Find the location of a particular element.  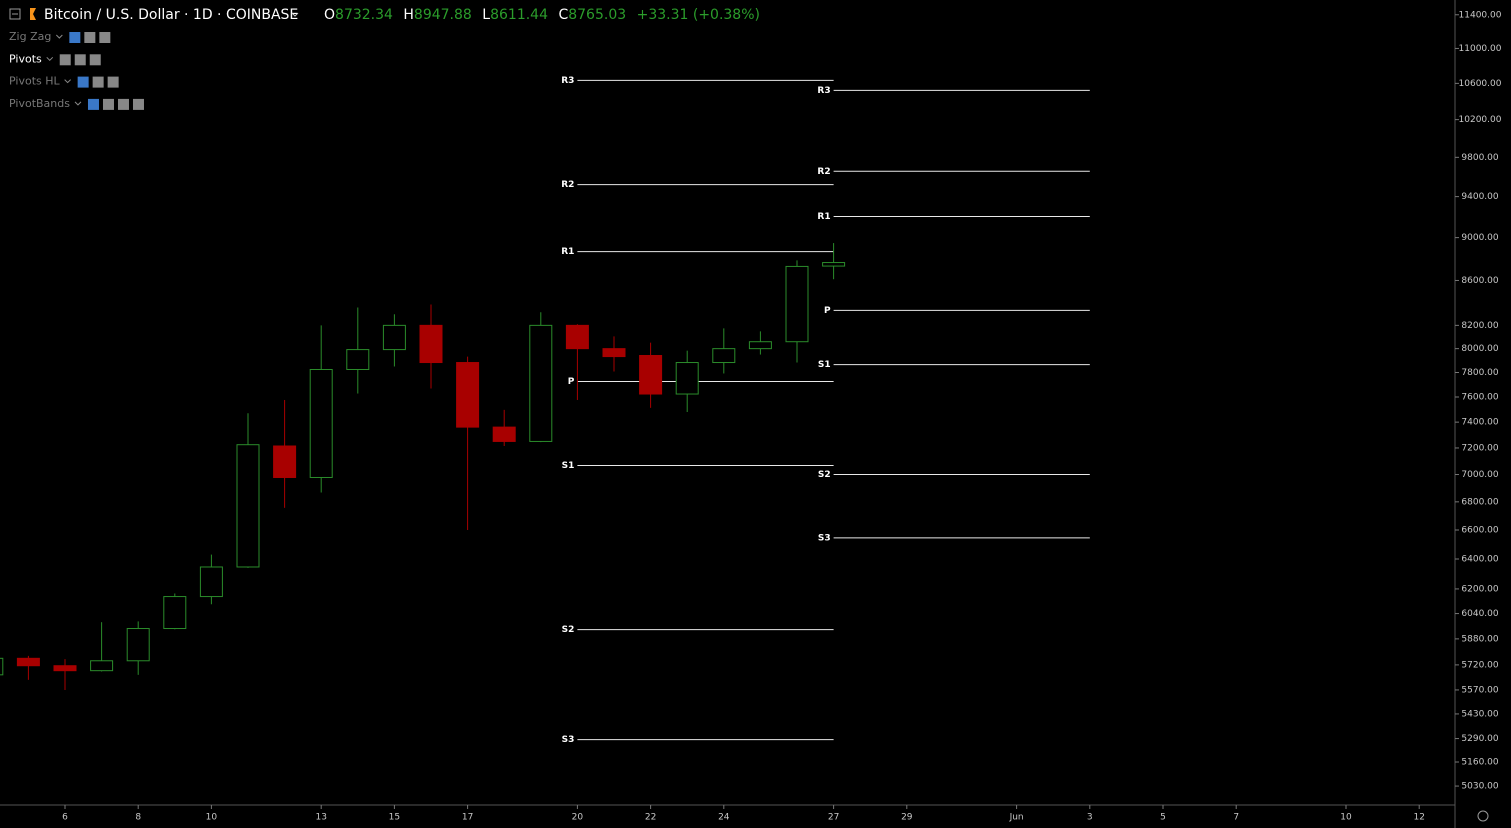

x-tick-label: 17 is located at coordinates (467, 818).